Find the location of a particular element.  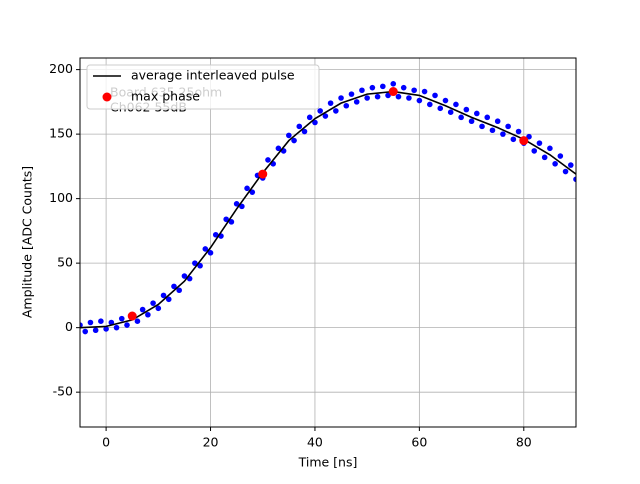

y-tick-label: 200 is located at coordinates (61, 68).